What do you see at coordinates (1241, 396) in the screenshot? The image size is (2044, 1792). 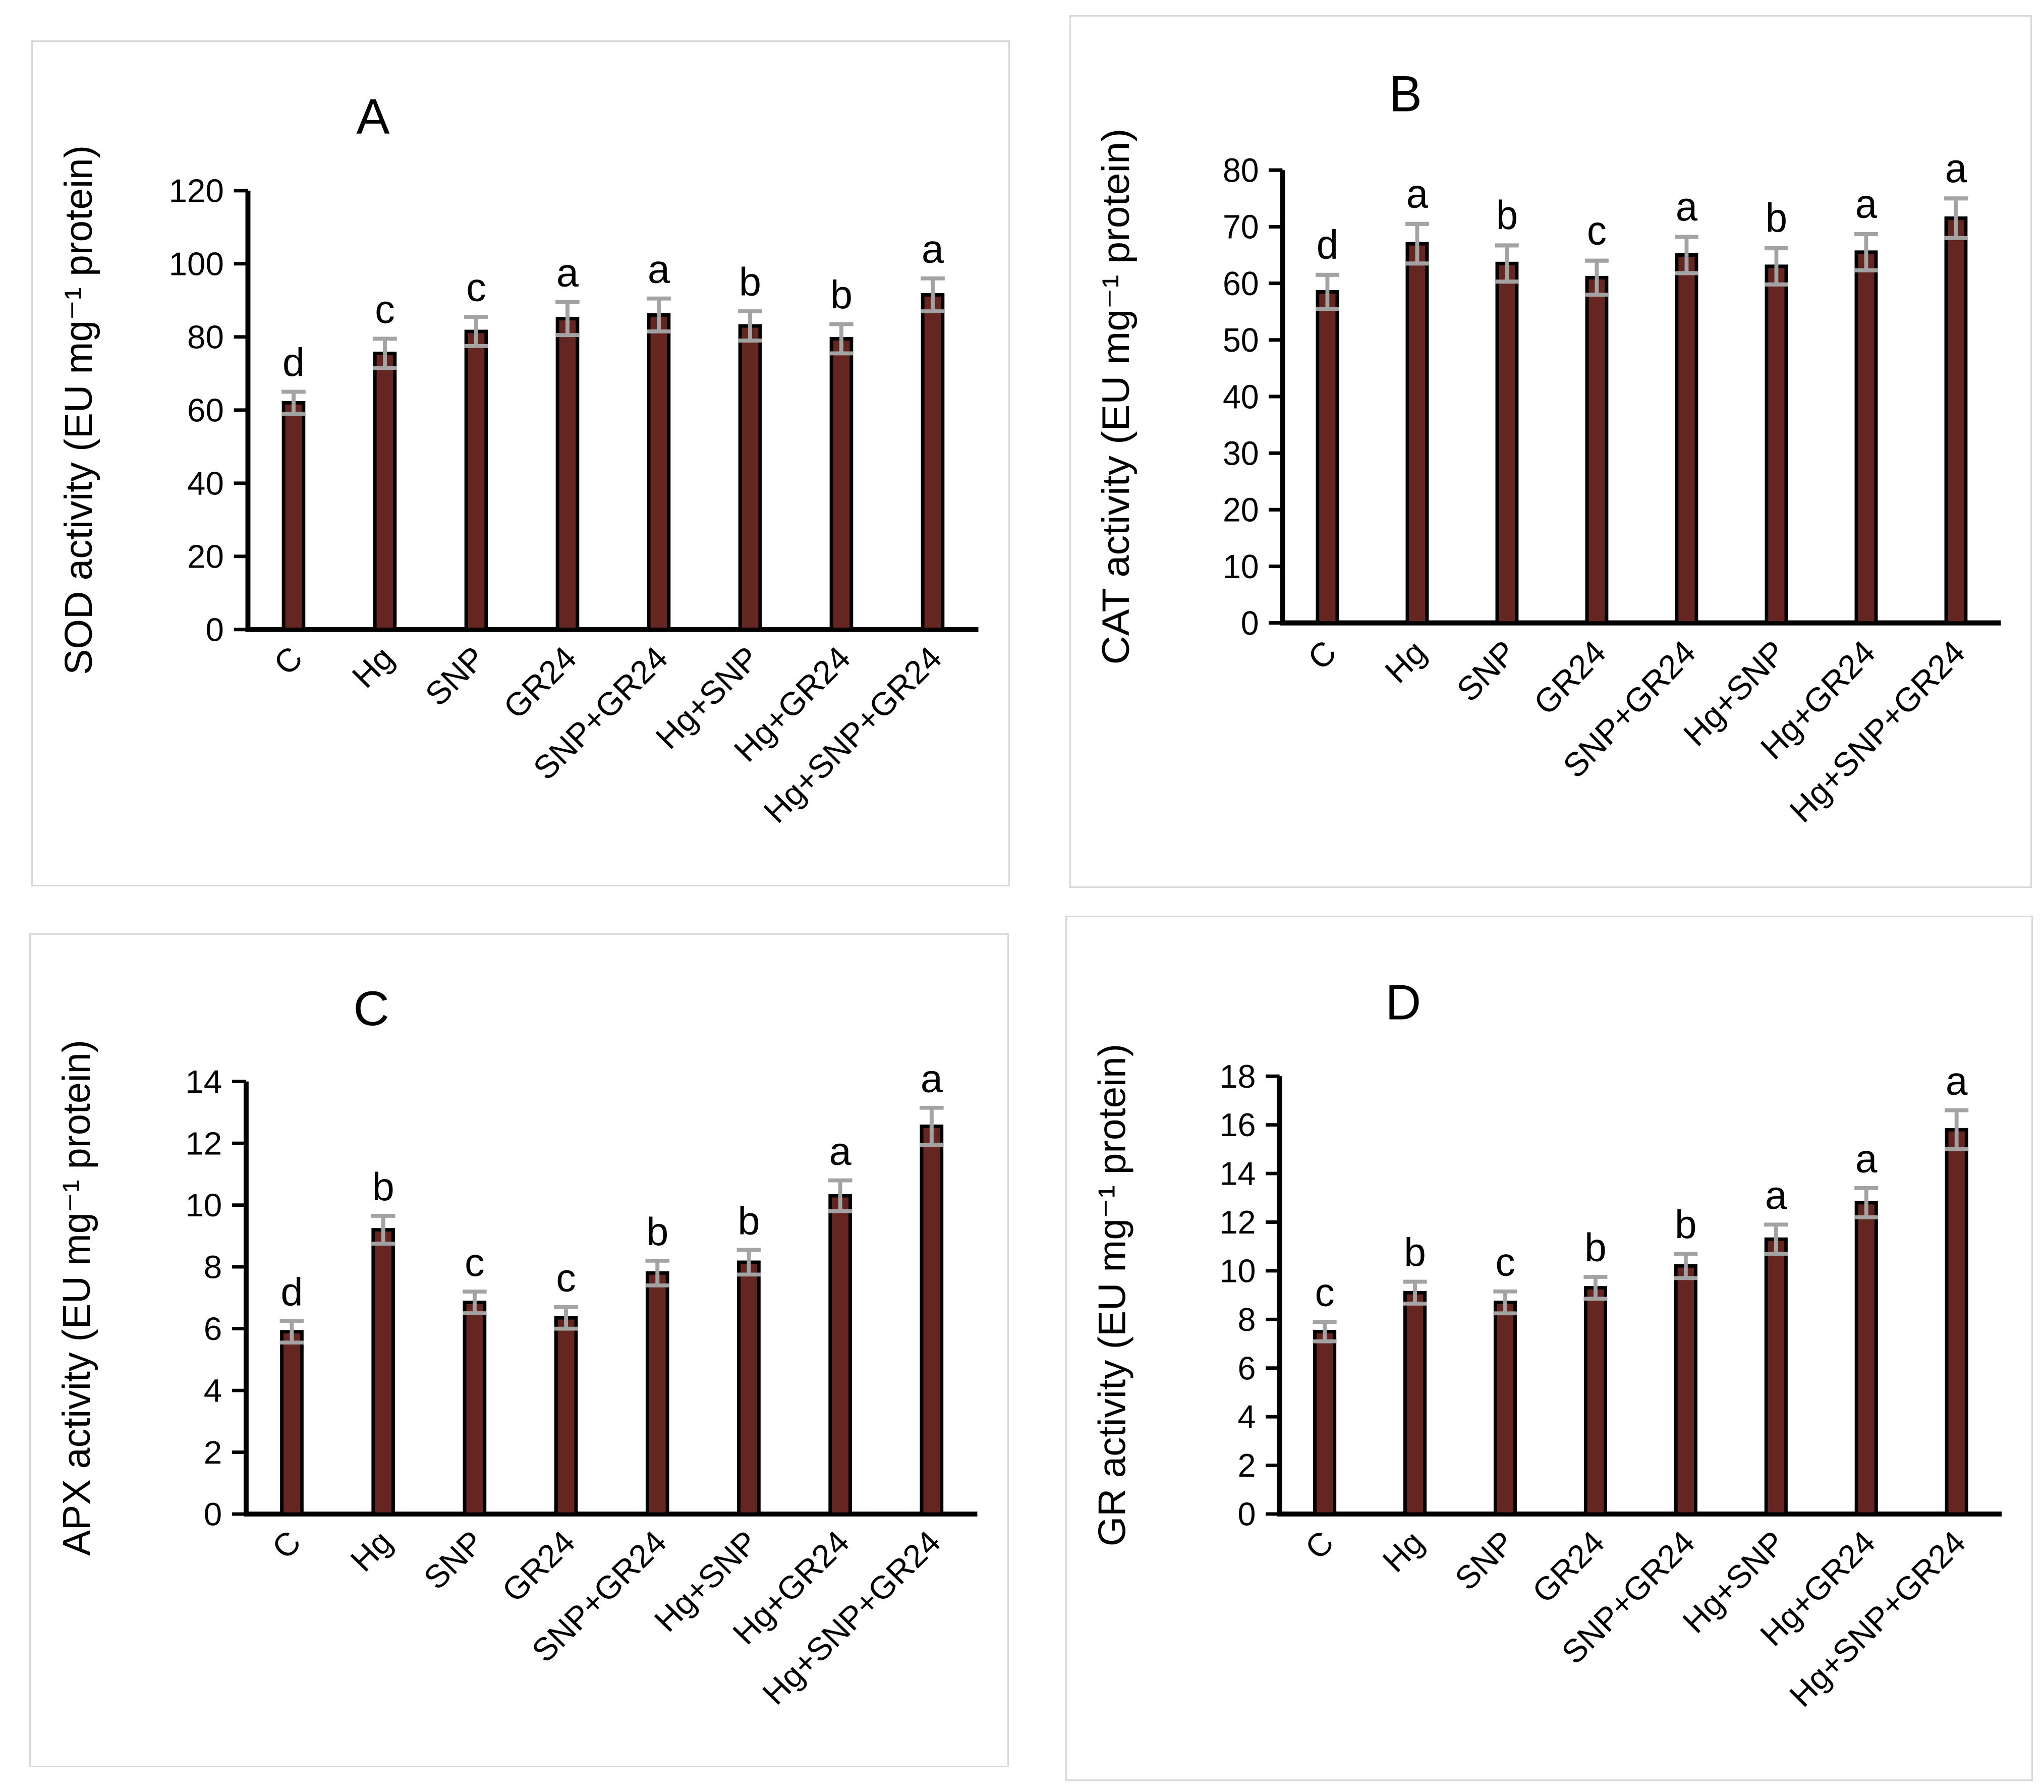 I see `y-axis-tick-label: 40` at bounding box center [1241, 396].